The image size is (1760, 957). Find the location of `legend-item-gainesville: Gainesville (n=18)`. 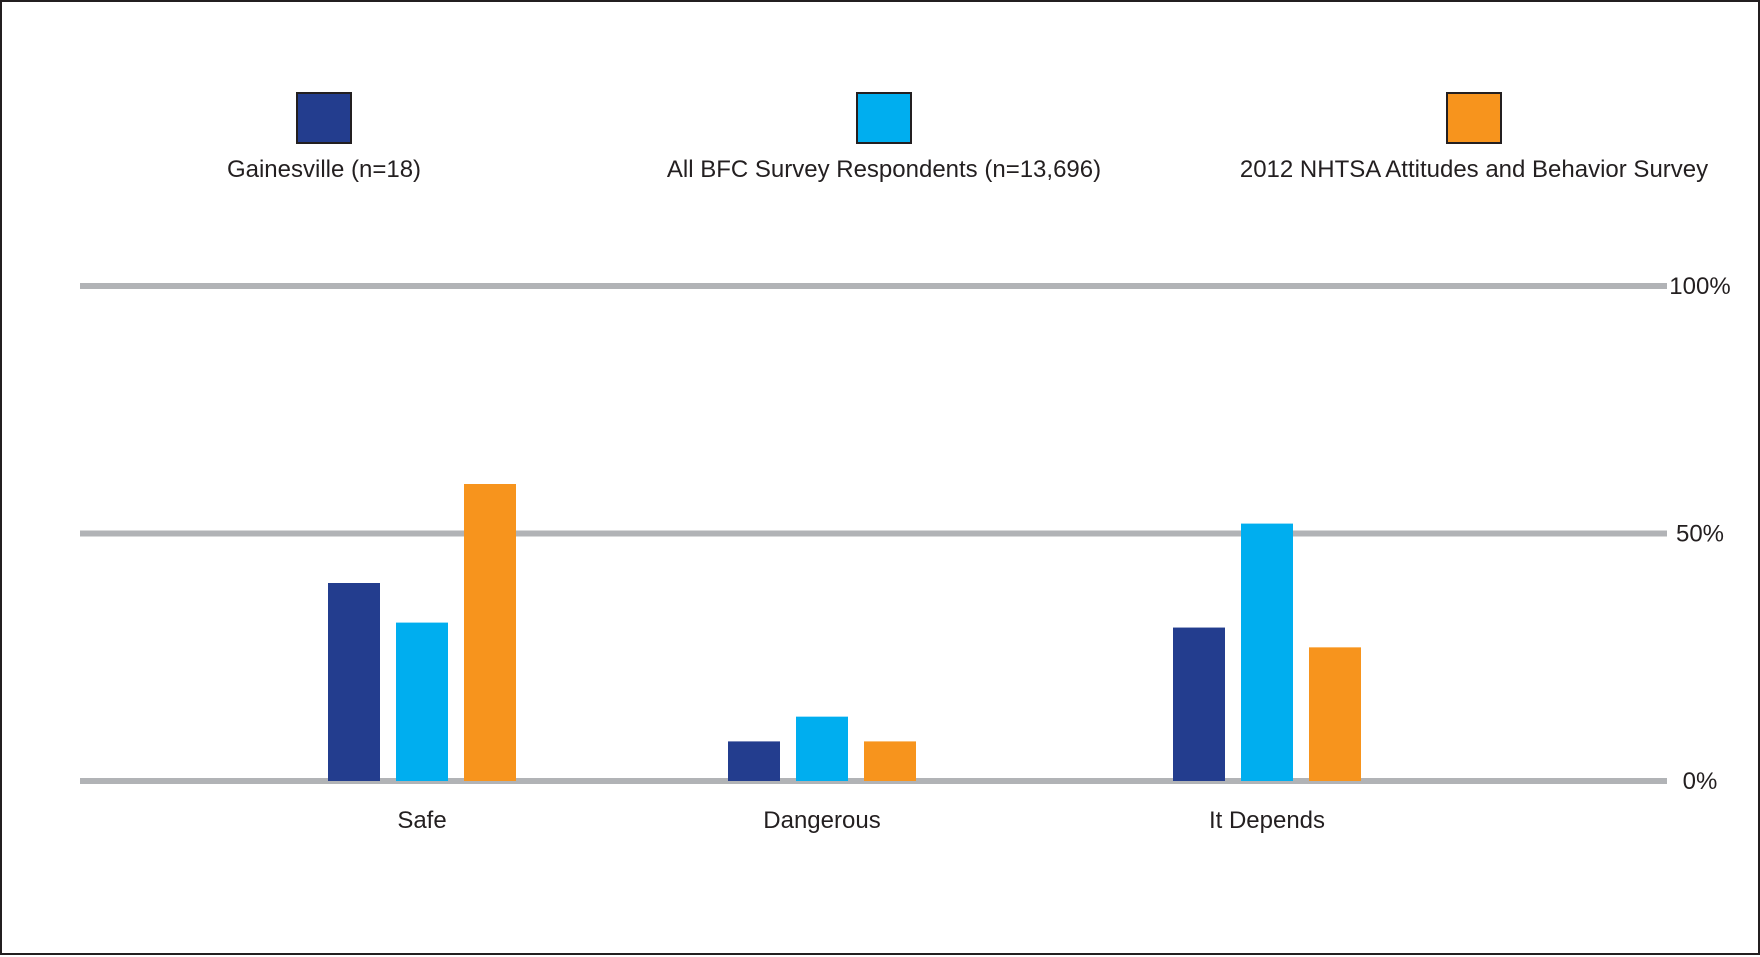

legend-item-gainesville: Gainesville (n=18) is located at coordinates (324, 138).